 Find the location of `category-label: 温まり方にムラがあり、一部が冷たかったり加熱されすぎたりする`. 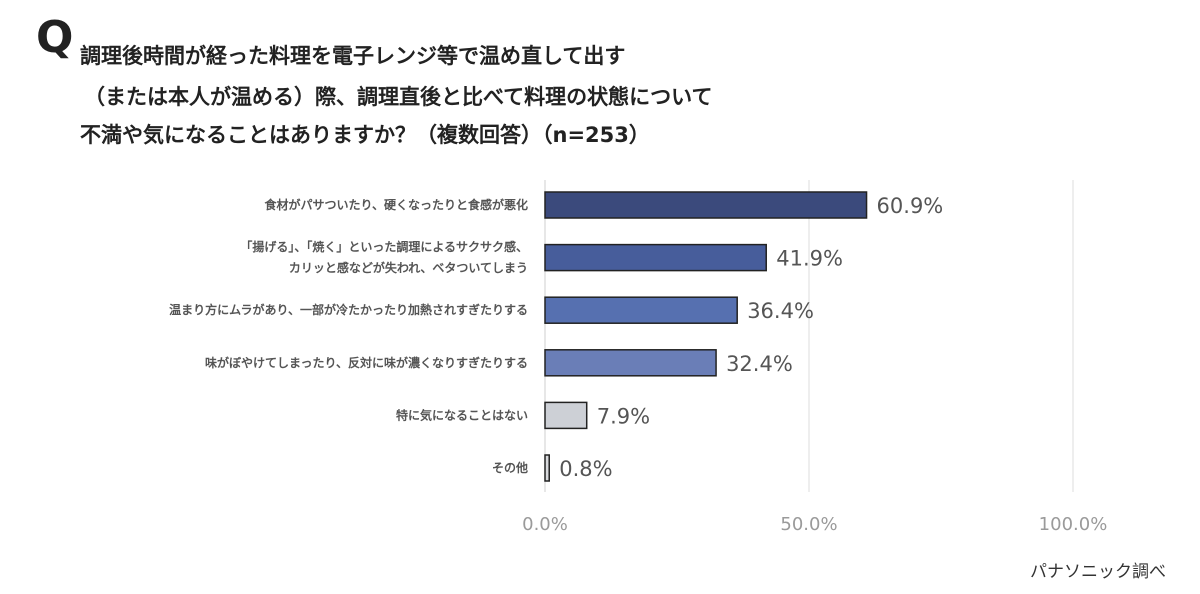

category-label: 温まり方にムラがあり、一部が冷たかったり加熱されすぎたりする is located at coordinates (348, 309).